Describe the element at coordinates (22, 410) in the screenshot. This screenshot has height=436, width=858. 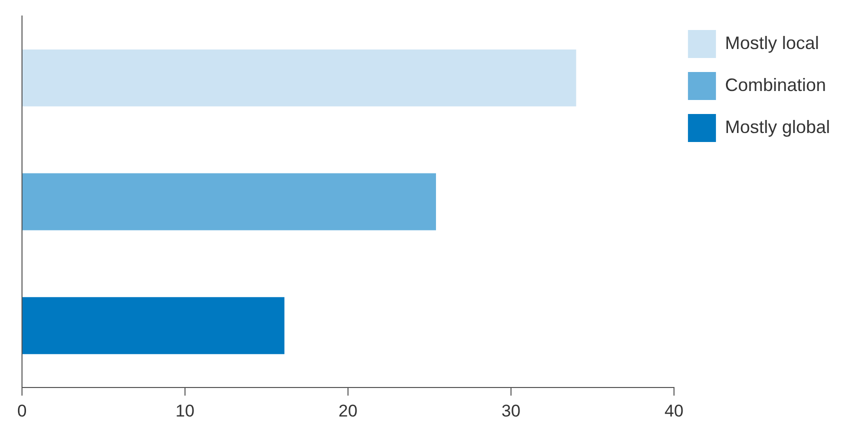
I see `x-tick-label: 0` at that location.